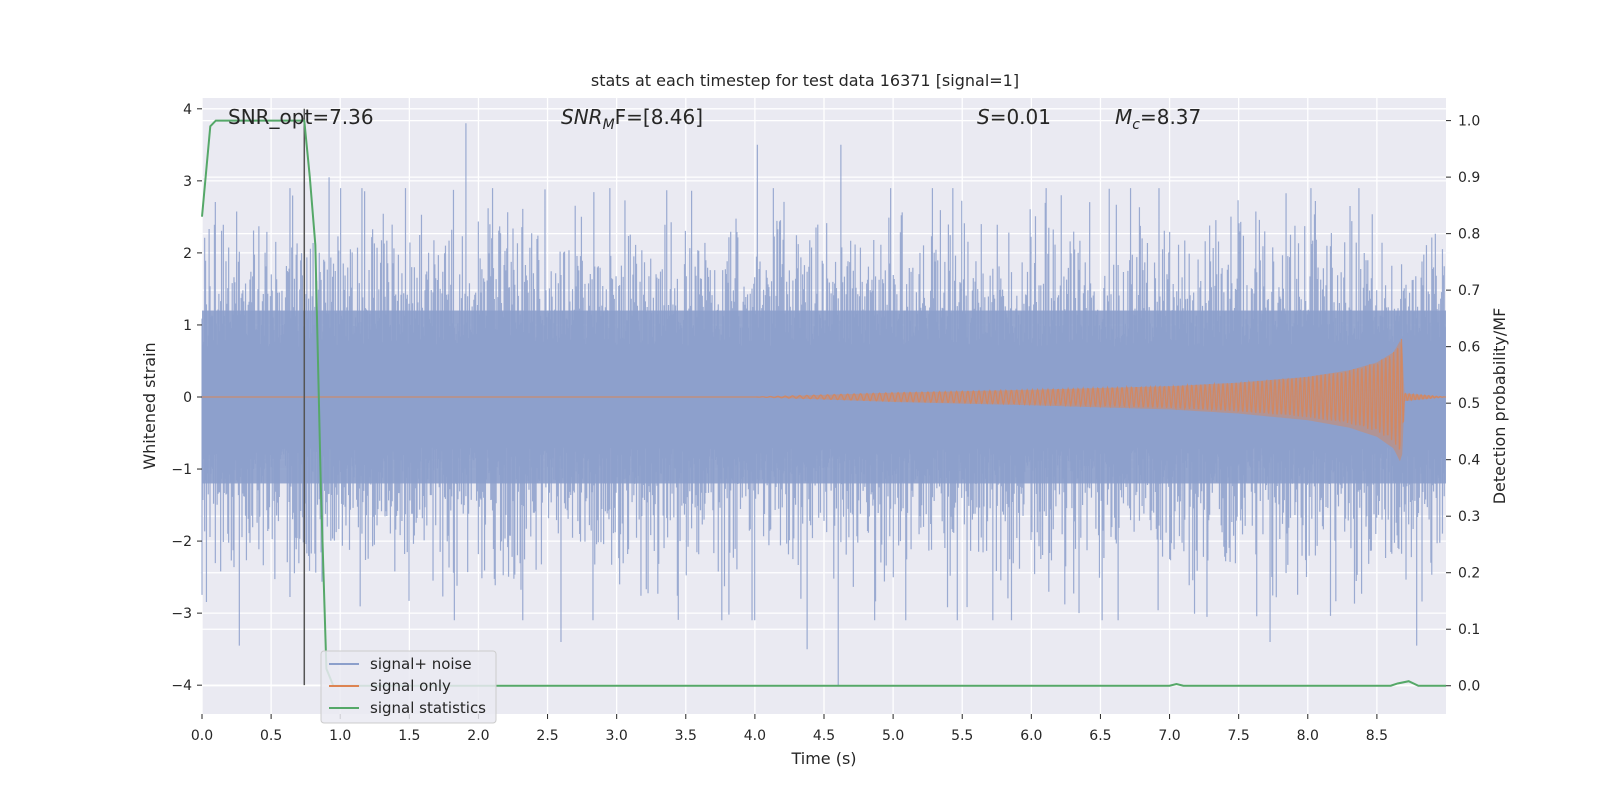 This screenshot has width=1600, height=800. I want to click on annotation-snr-opt: SNR_opt=7.36, so click(301, 117).